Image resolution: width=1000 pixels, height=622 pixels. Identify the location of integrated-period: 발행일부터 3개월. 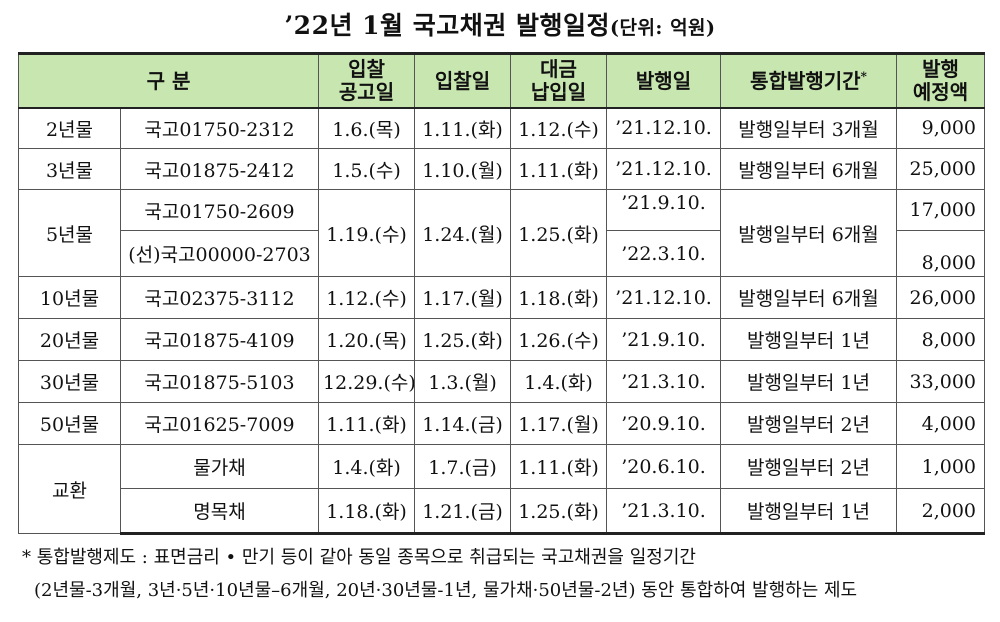
(809, 128).